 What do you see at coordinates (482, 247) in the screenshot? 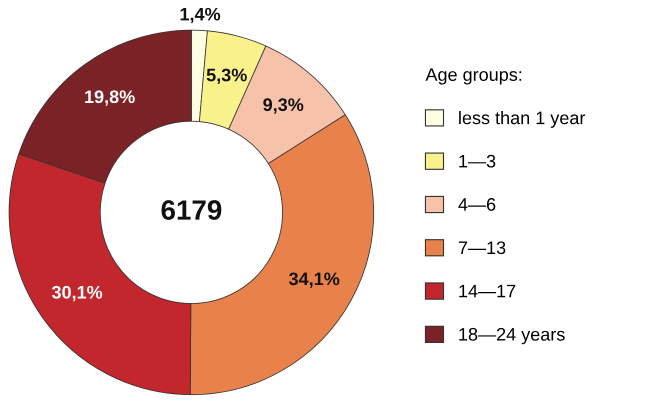
I see `legend-label: 7—13` at bounding box center [482, 247].